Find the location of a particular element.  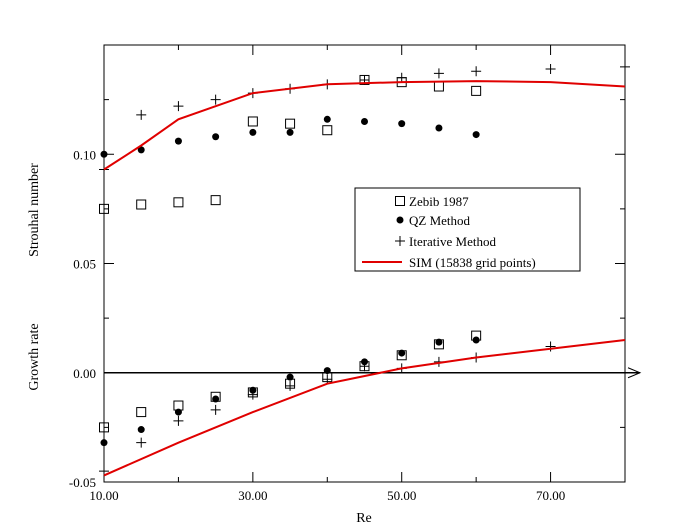

legend-item: SIM (15838 grid points) is located at coordinates (449, 262).